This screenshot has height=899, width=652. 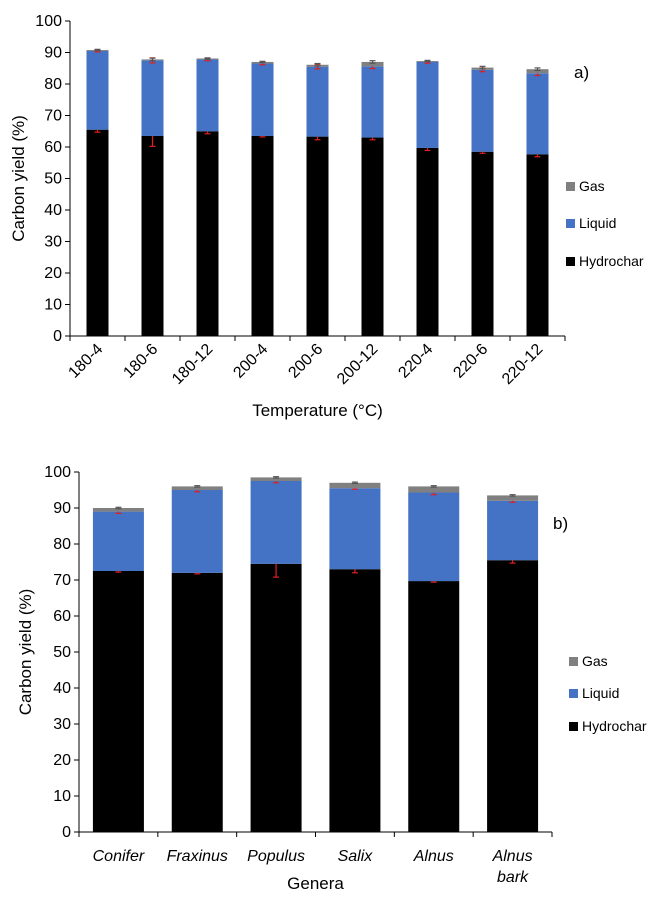 What do you see at coordinates (581, 72) in the screenshot?
I see `panel-label: a)` at bounding box center [581, 72].